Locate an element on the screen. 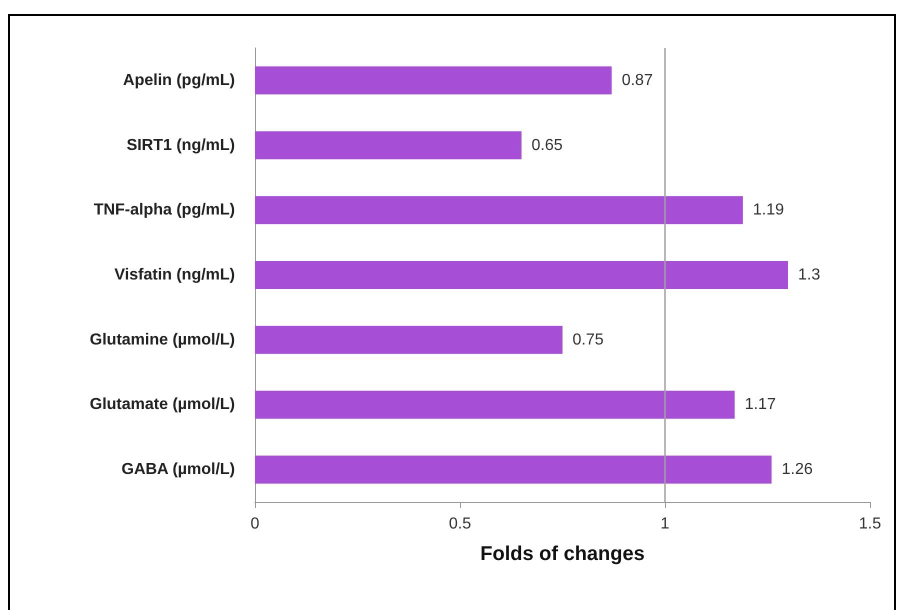 Image resolution: width=906 pixels, height=610 pixels. x-tick-label: 1.5 is located at coordinates (870, 524).